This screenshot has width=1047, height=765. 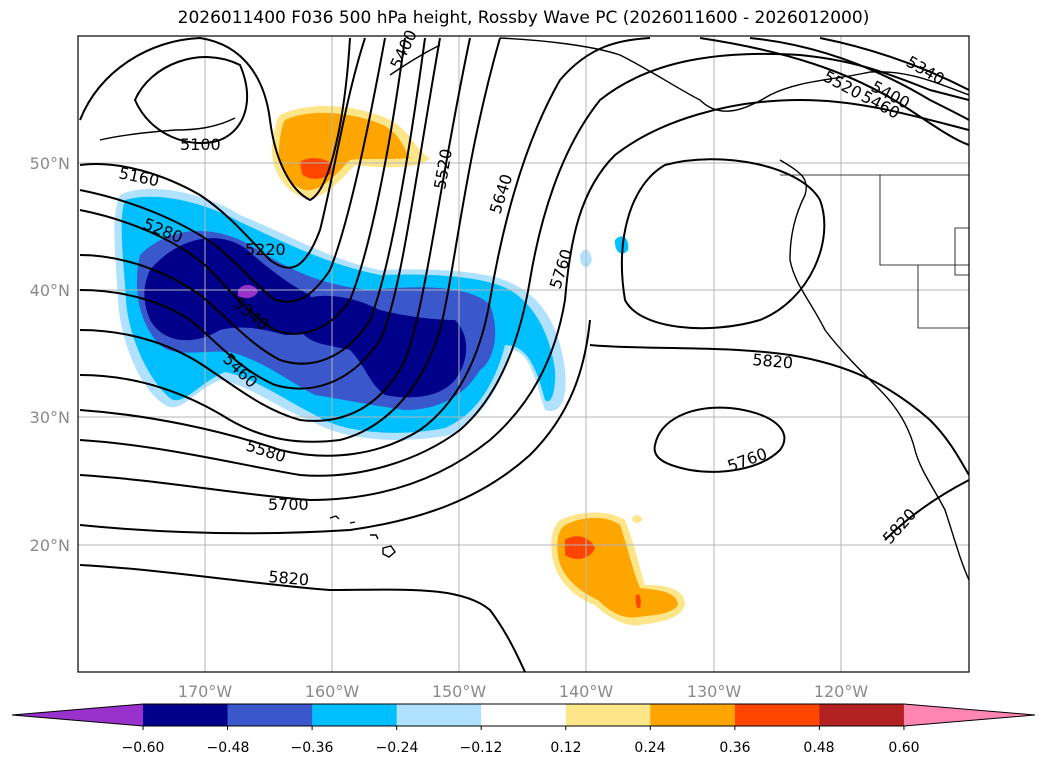 What do you see at coordinates (841, 691) in the screenshot?
I see `lon-label-120w: 120°W` at bounding box center [841, 691].